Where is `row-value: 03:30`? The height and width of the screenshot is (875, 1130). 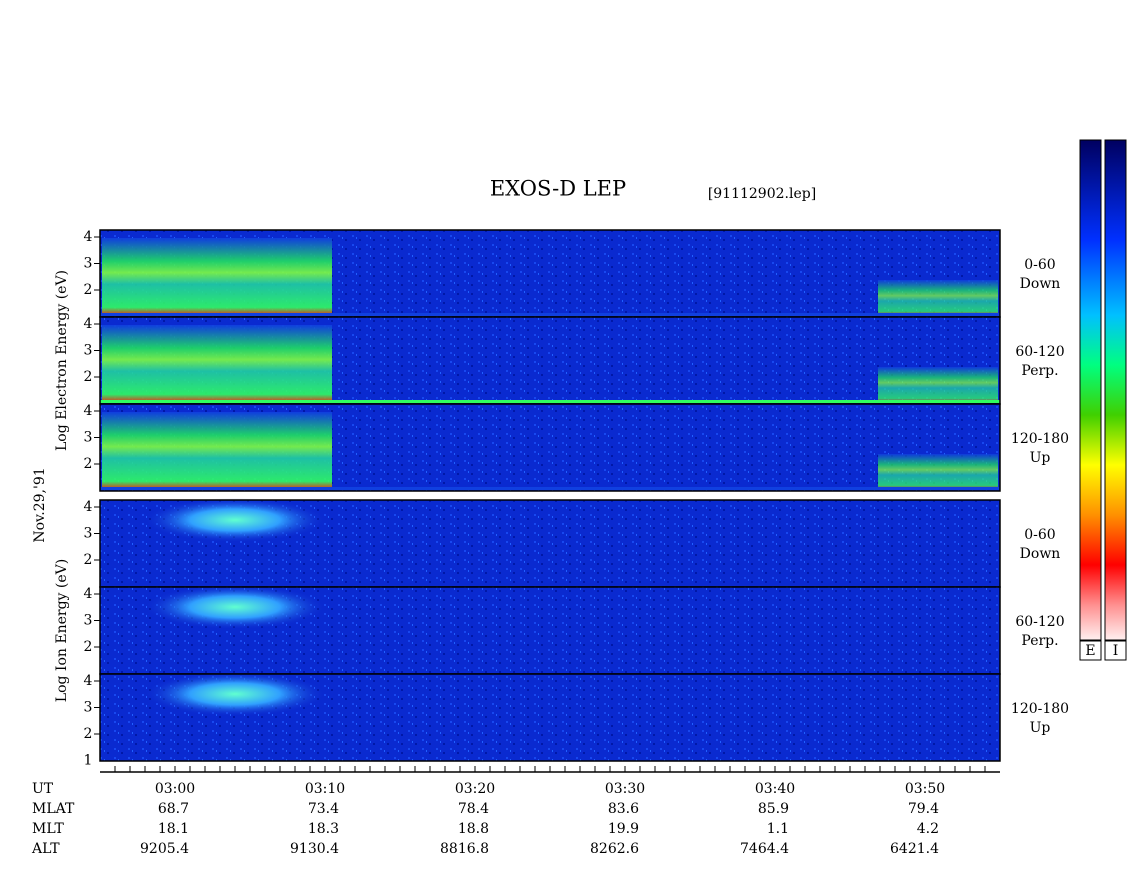
row-value: 03:30 is located at coordinates (625, 789).